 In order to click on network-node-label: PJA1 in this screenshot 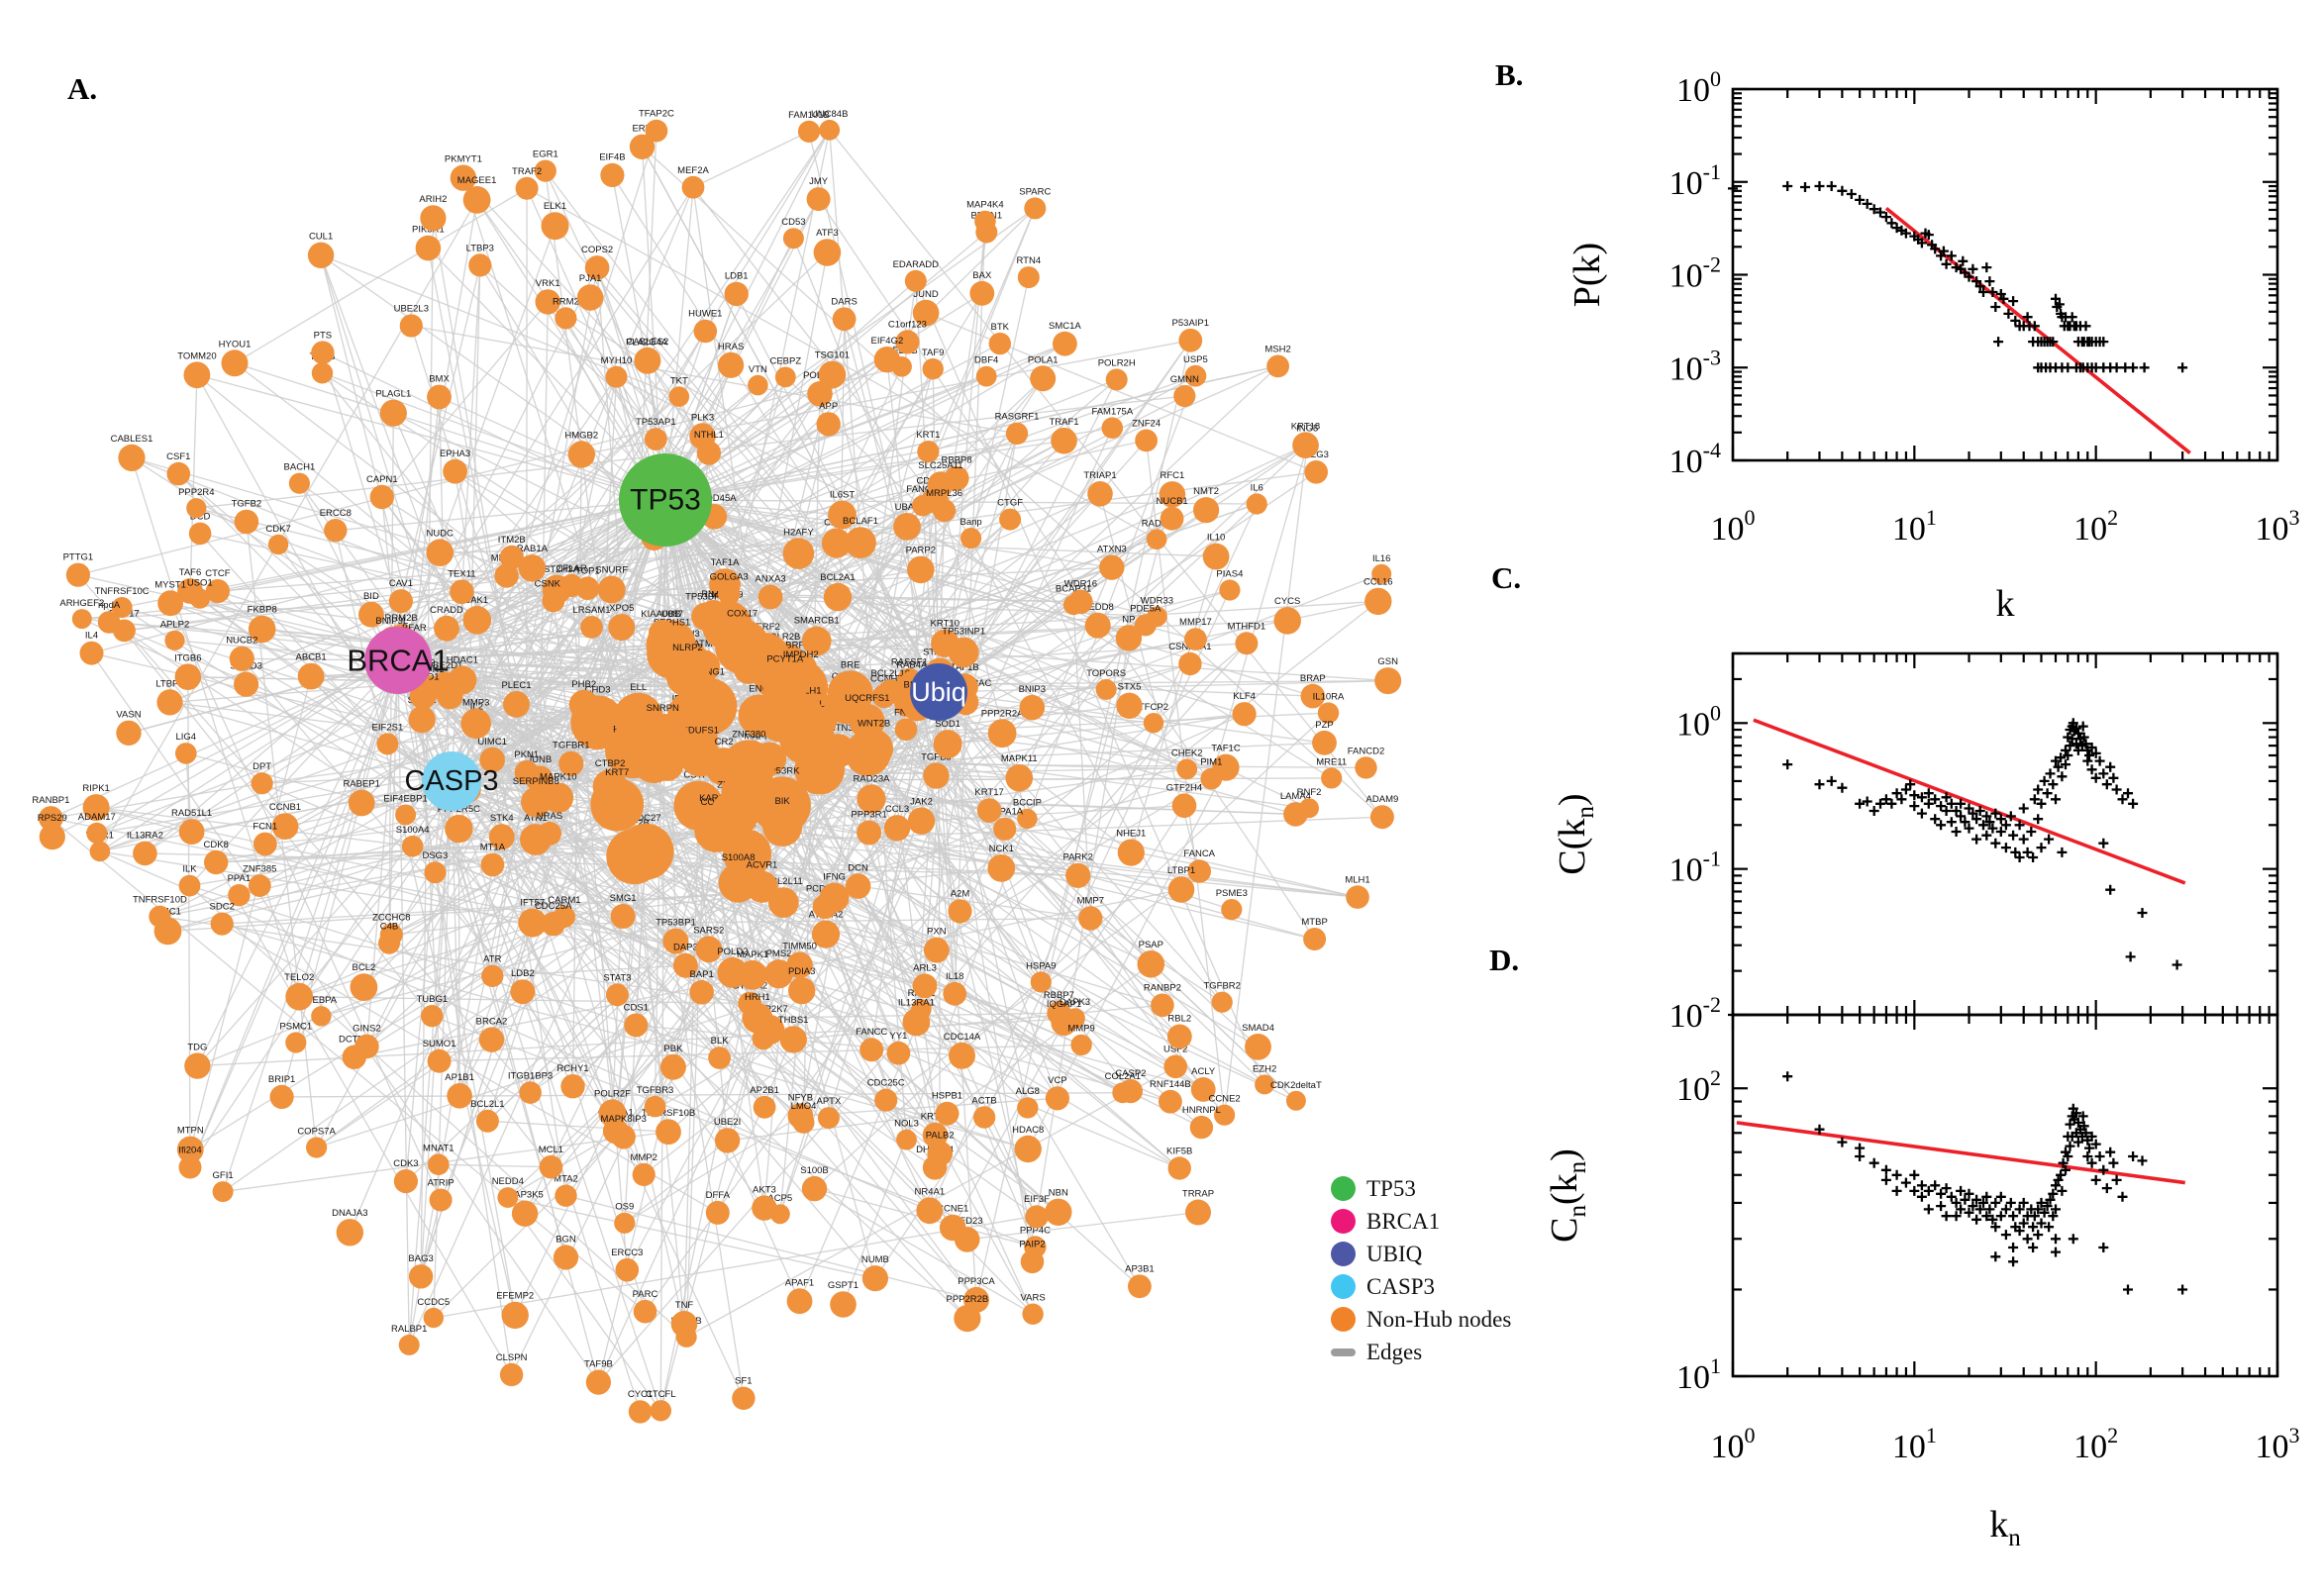, I will do `click(590, 278)`.